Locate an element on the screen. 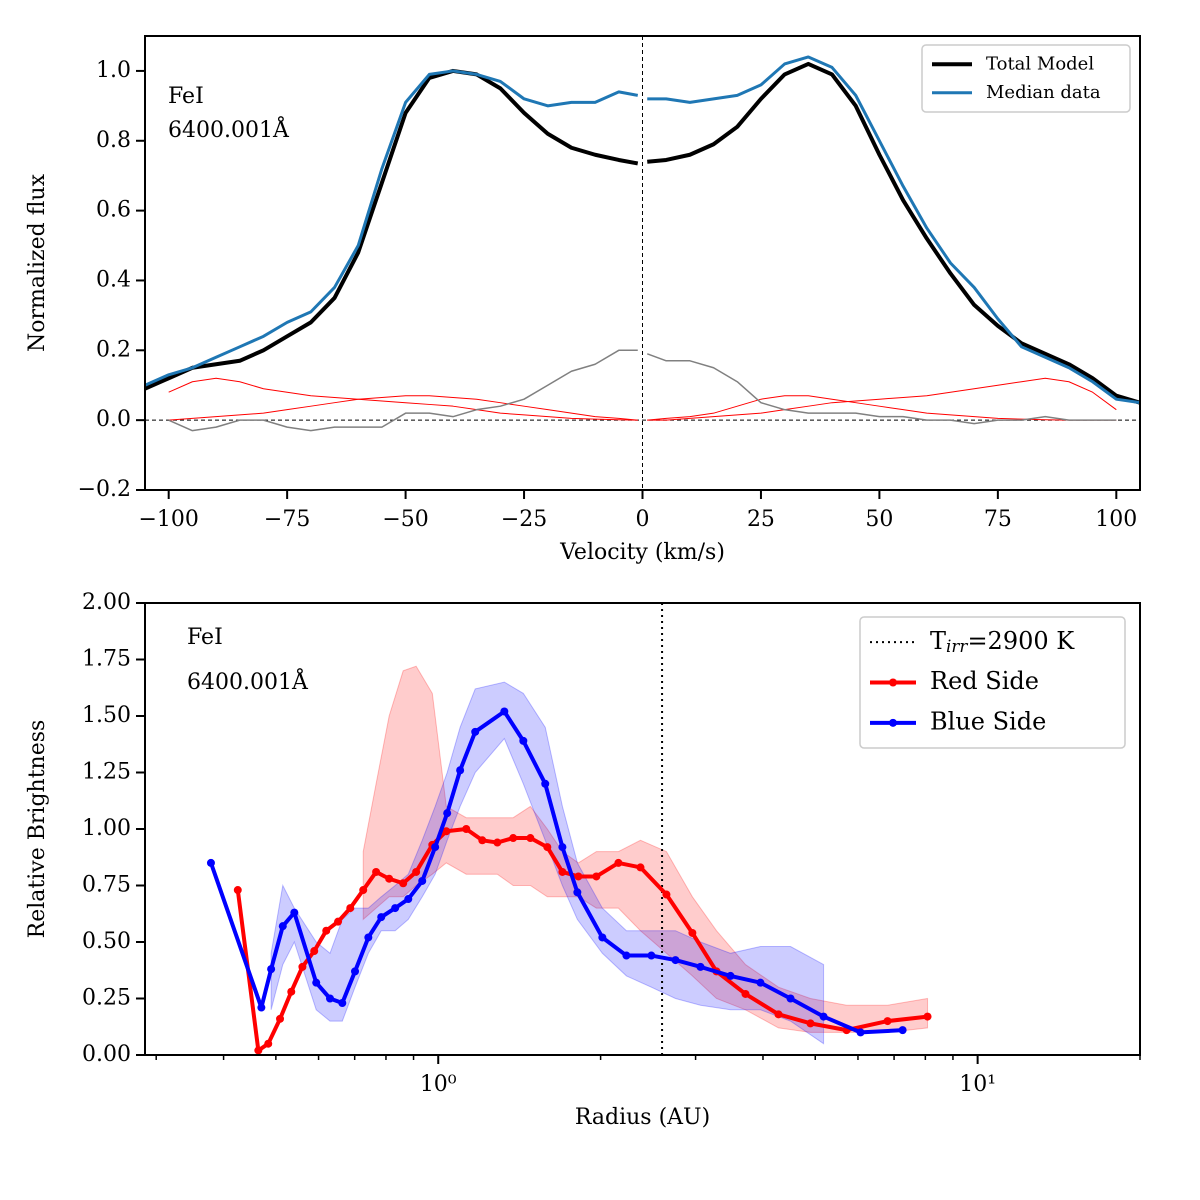 Image resolution: width=1200 pixels, height=1200 pixels. annotation: FeI is located at coordinates (186, 96).